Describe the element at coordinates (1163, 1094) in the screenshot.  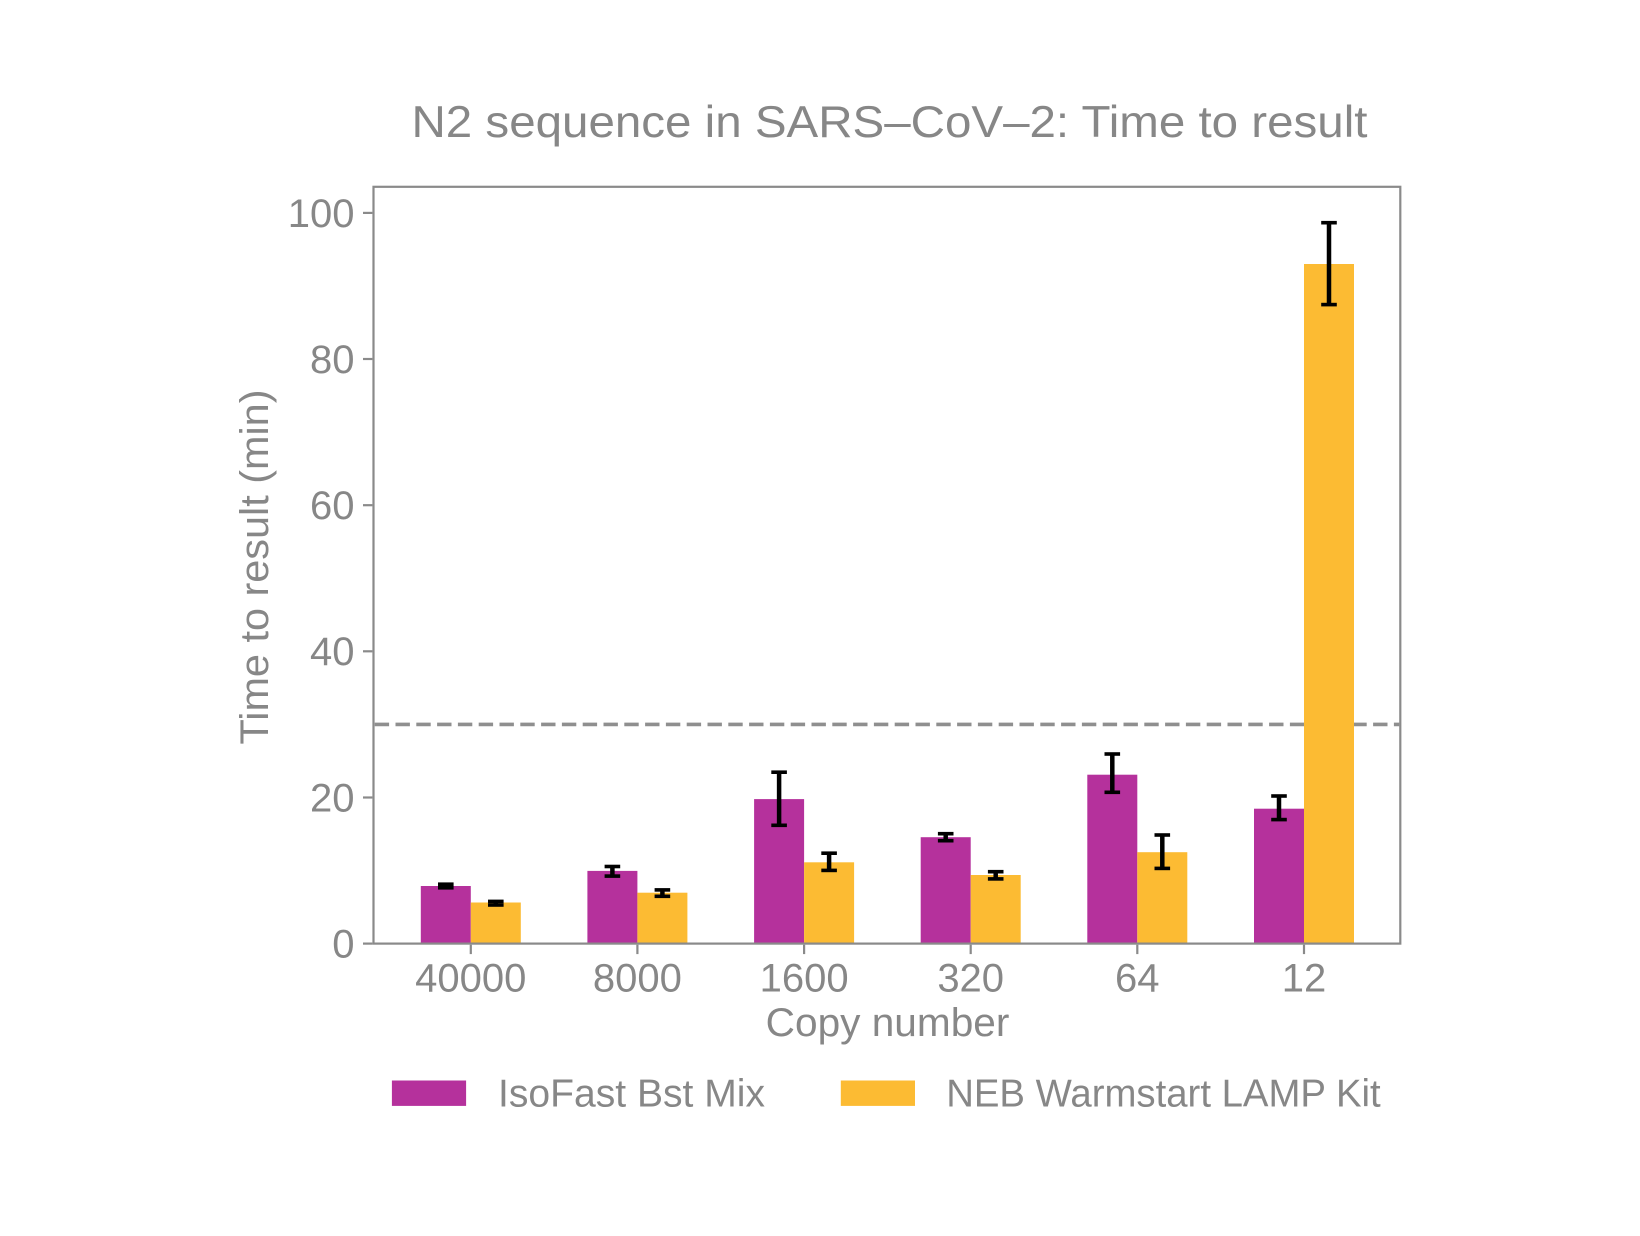
I see `svg-text: NEB Warmstart LAMP Kit` at that location.